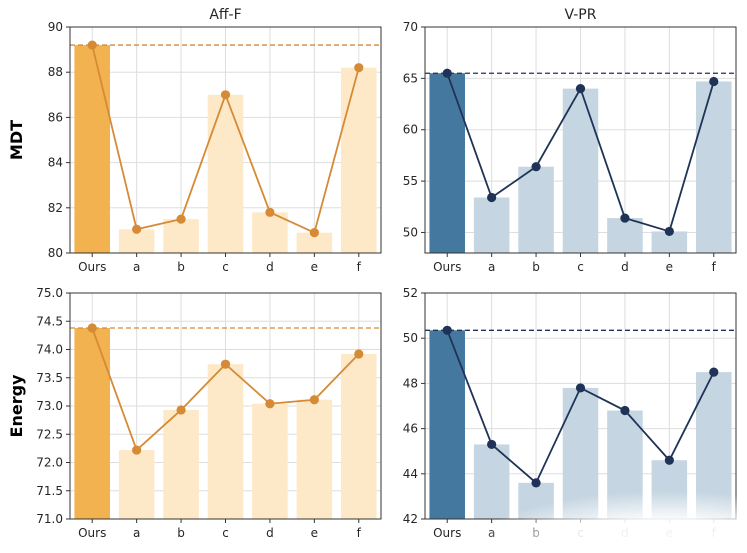 This screenshot has width=747, height=553. I want to click on y-tick-label: 88, so click(55, 72).